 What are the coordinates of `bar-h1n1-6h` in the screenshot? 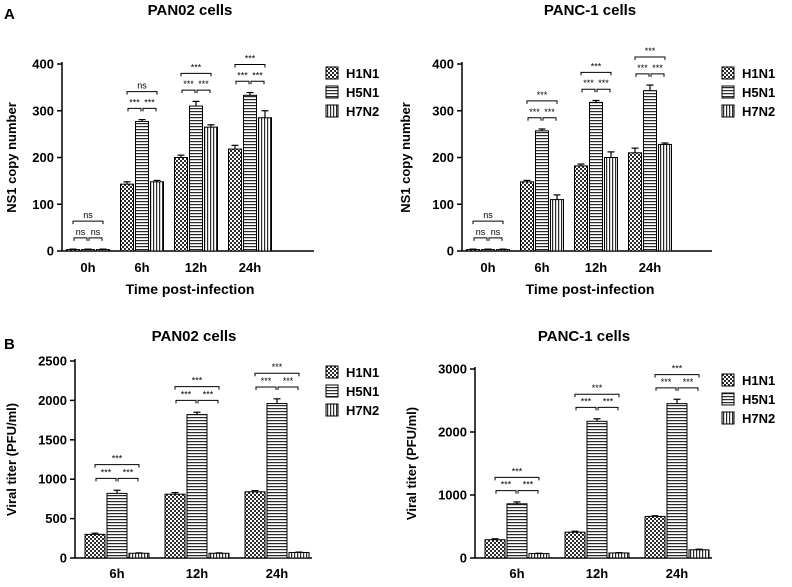 It's located at (495, 549).